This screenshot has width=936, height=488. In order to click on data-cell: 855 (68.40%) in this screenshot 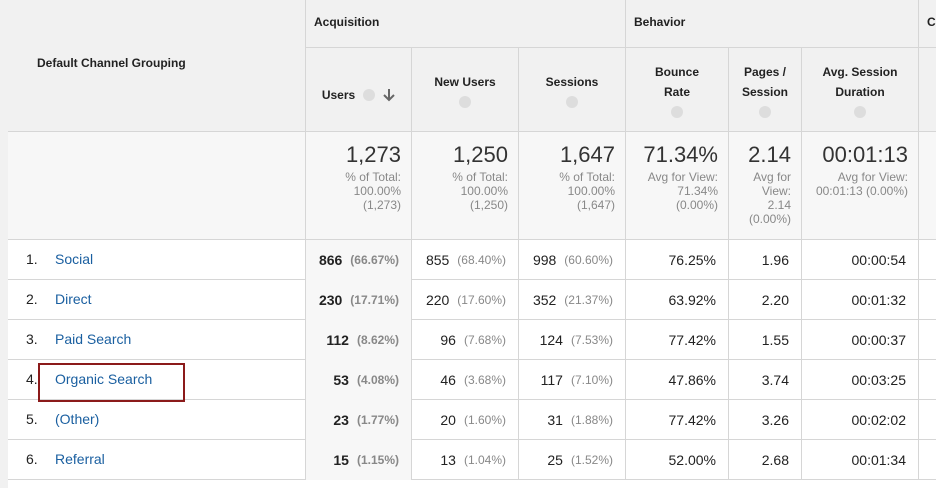, I will do `click(464, 260)`.